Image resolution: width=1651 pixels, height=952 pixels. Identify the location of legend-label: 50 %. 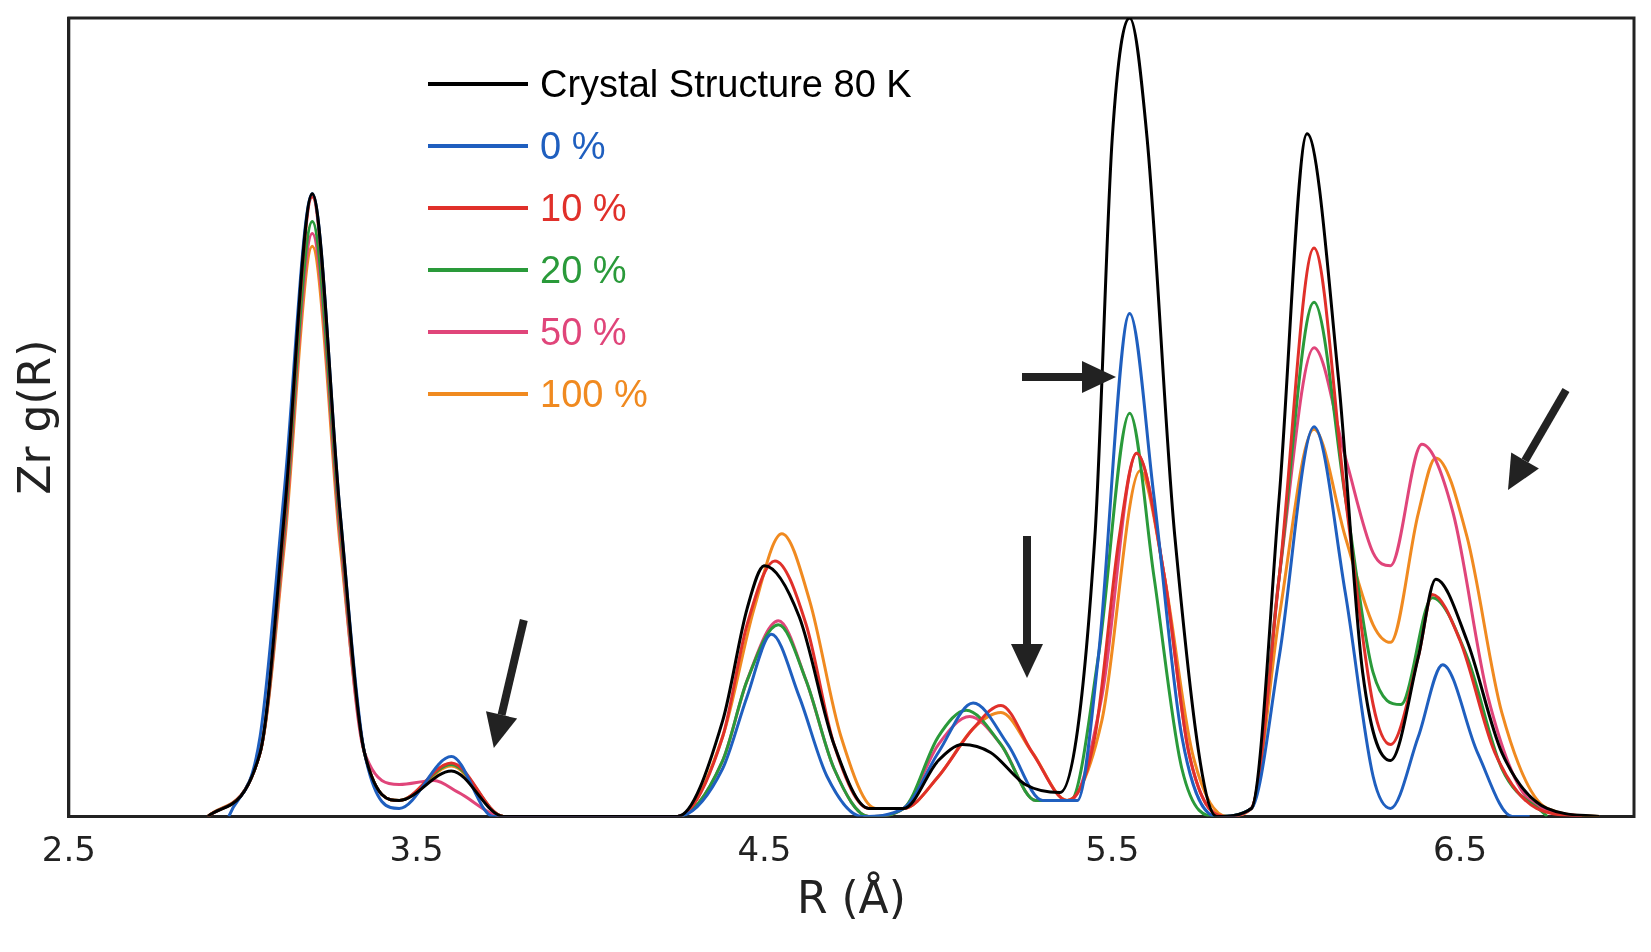
(583, 332).